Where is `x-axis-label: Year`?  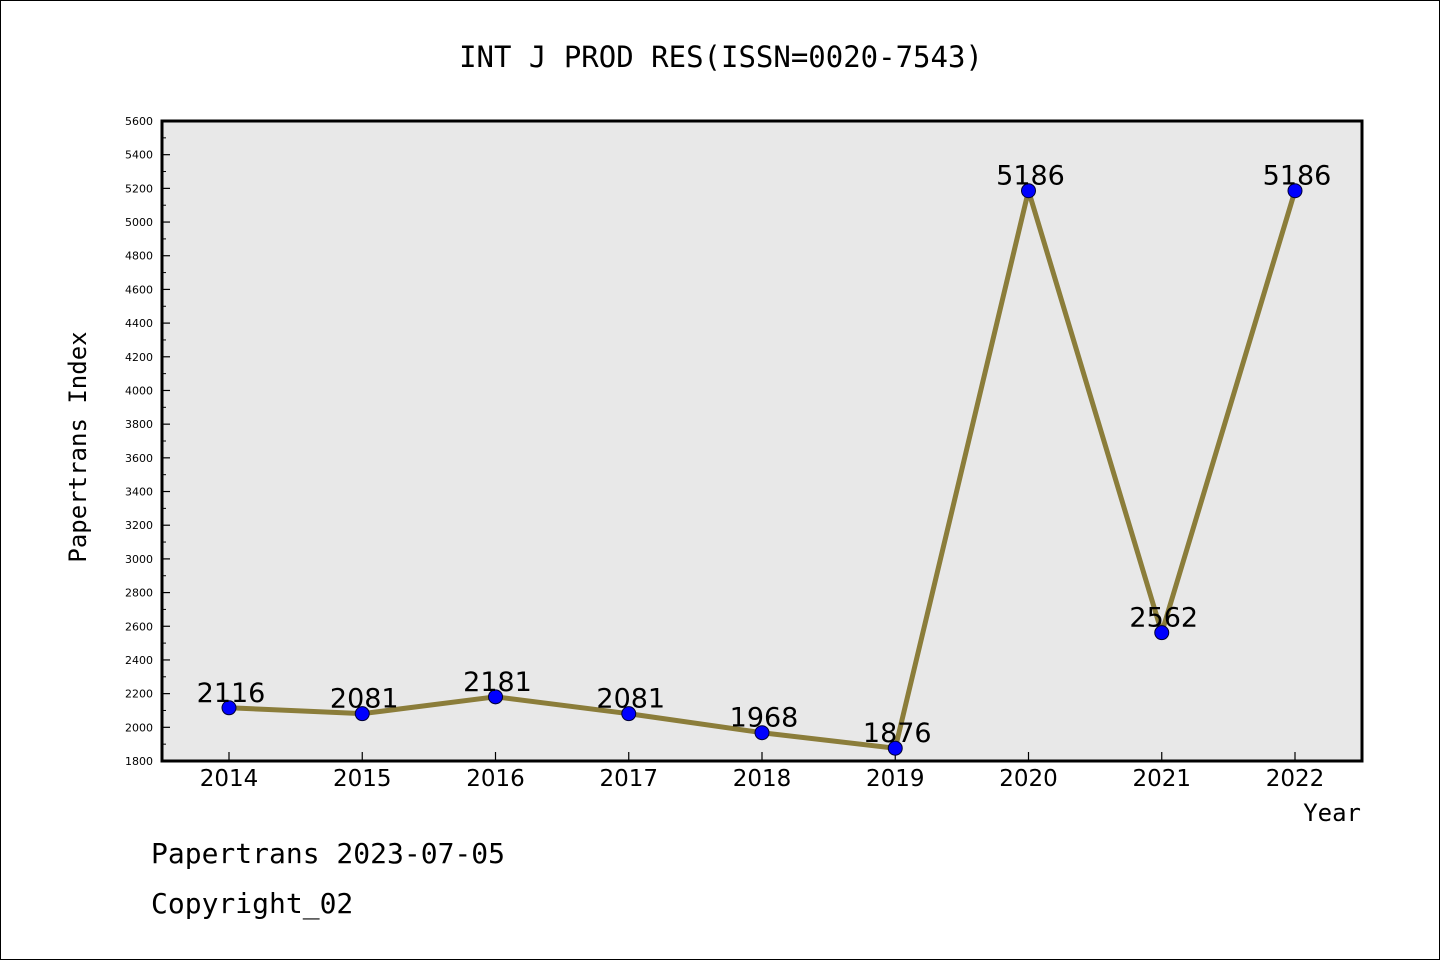
x-axis-label: Year is located at coordinates (1332, 813).